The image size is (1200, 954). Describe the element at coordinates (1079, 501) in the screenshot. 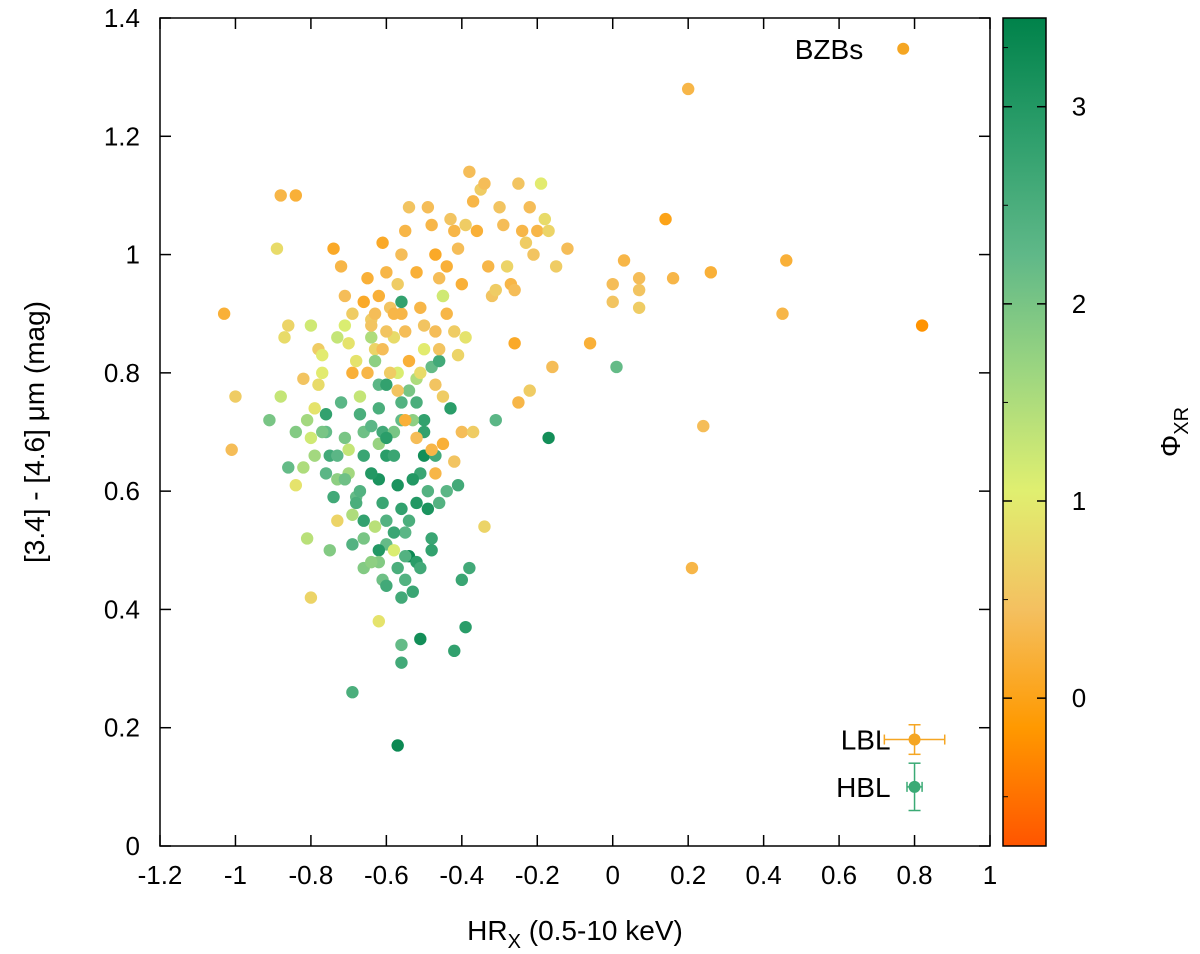

I see `colorbar-tick-label: 1` at that location.